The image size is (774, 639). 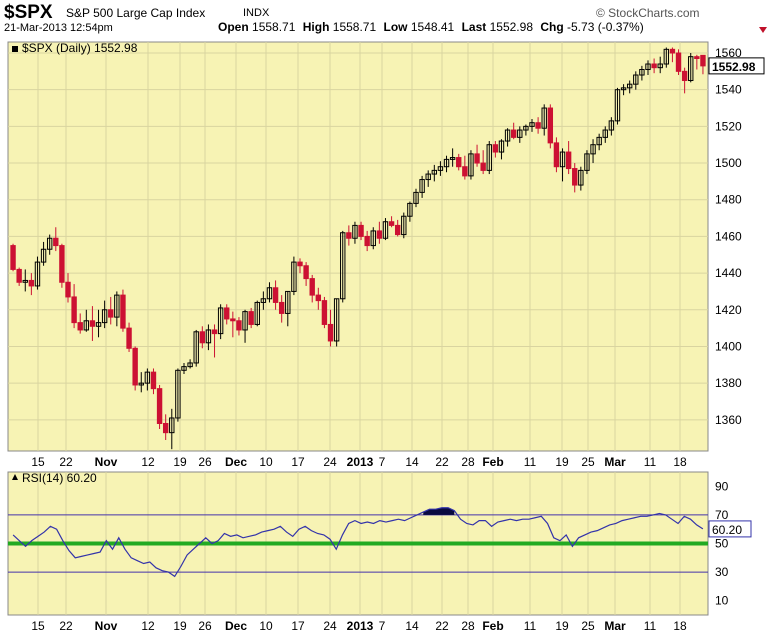 What do you see at coordinates (106, 462) in the screenshot?
I see `price-x-tick-label: Nov` at bounding box center [106, 462].